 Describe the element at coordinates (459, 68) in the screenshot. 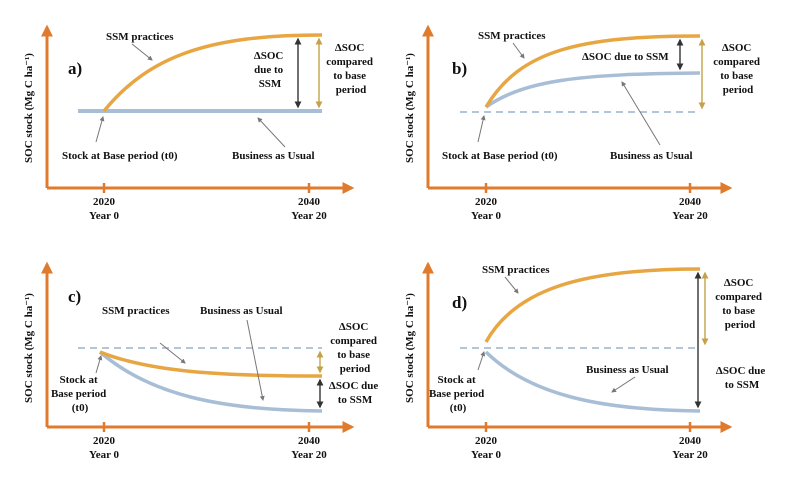

I see `panel-letter: b)` at that location.